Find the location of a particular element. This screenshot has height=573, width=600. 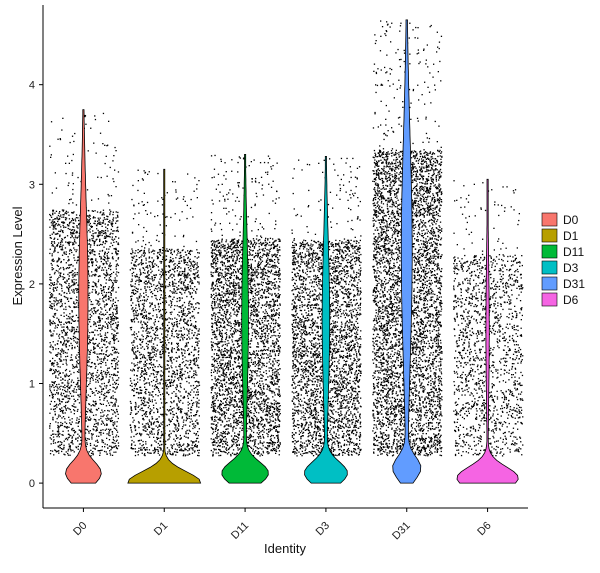

x-tick-label-d6: D6 is located at coordinates (484, 529).